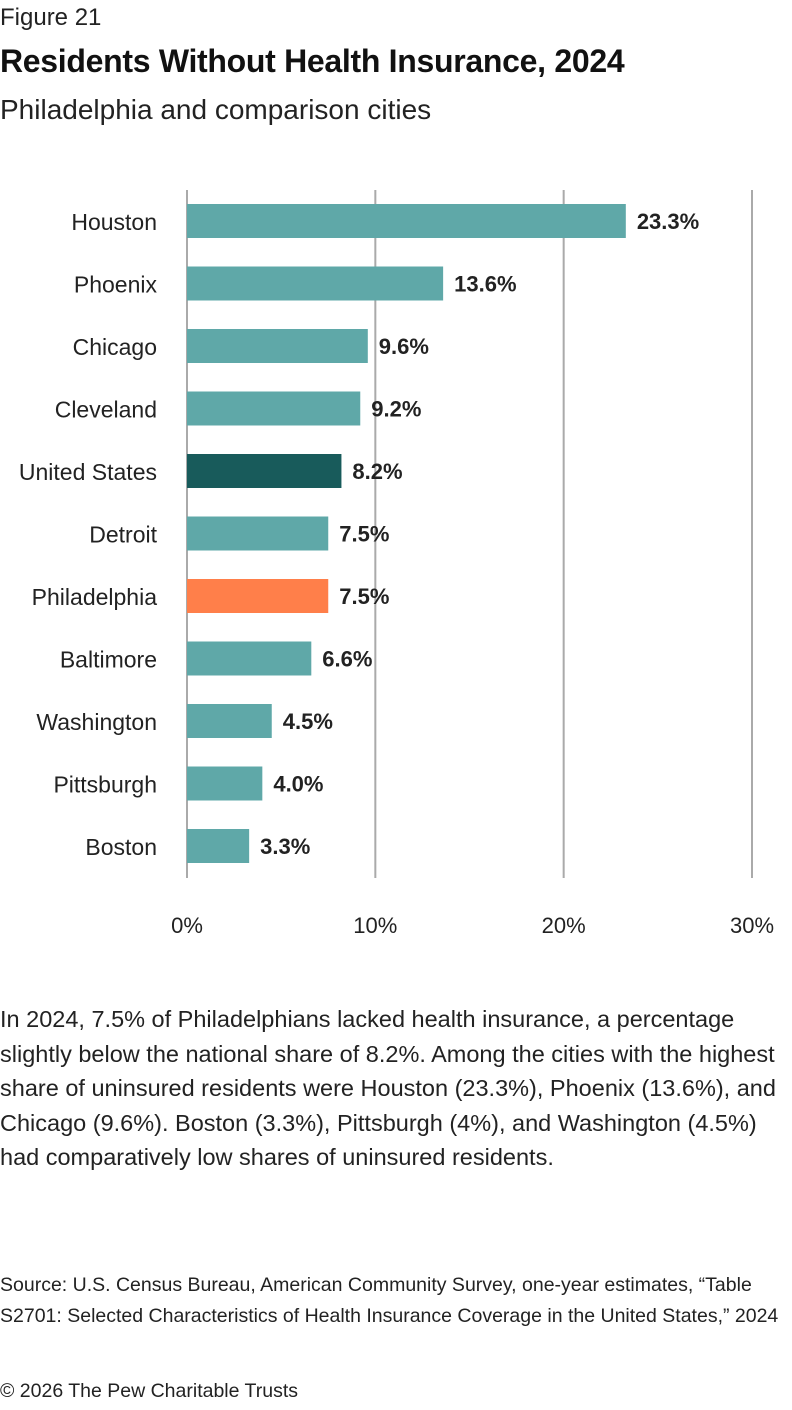  I want to click on figure-label: Figure 21, so click(51, 17).